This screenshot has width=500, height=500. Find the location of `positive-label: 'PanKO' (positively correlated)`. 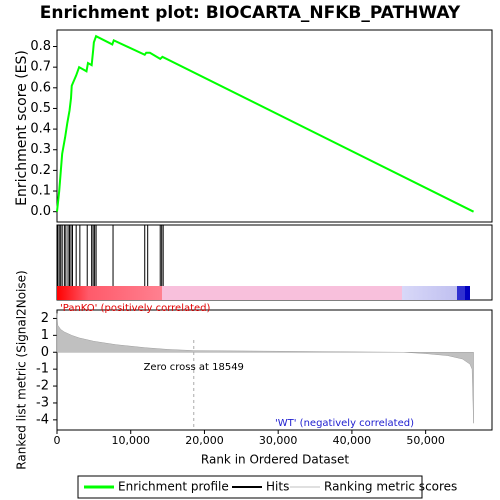

positive-label: 'PanKO' (positively correlated) is located at coordinates (135, 308).